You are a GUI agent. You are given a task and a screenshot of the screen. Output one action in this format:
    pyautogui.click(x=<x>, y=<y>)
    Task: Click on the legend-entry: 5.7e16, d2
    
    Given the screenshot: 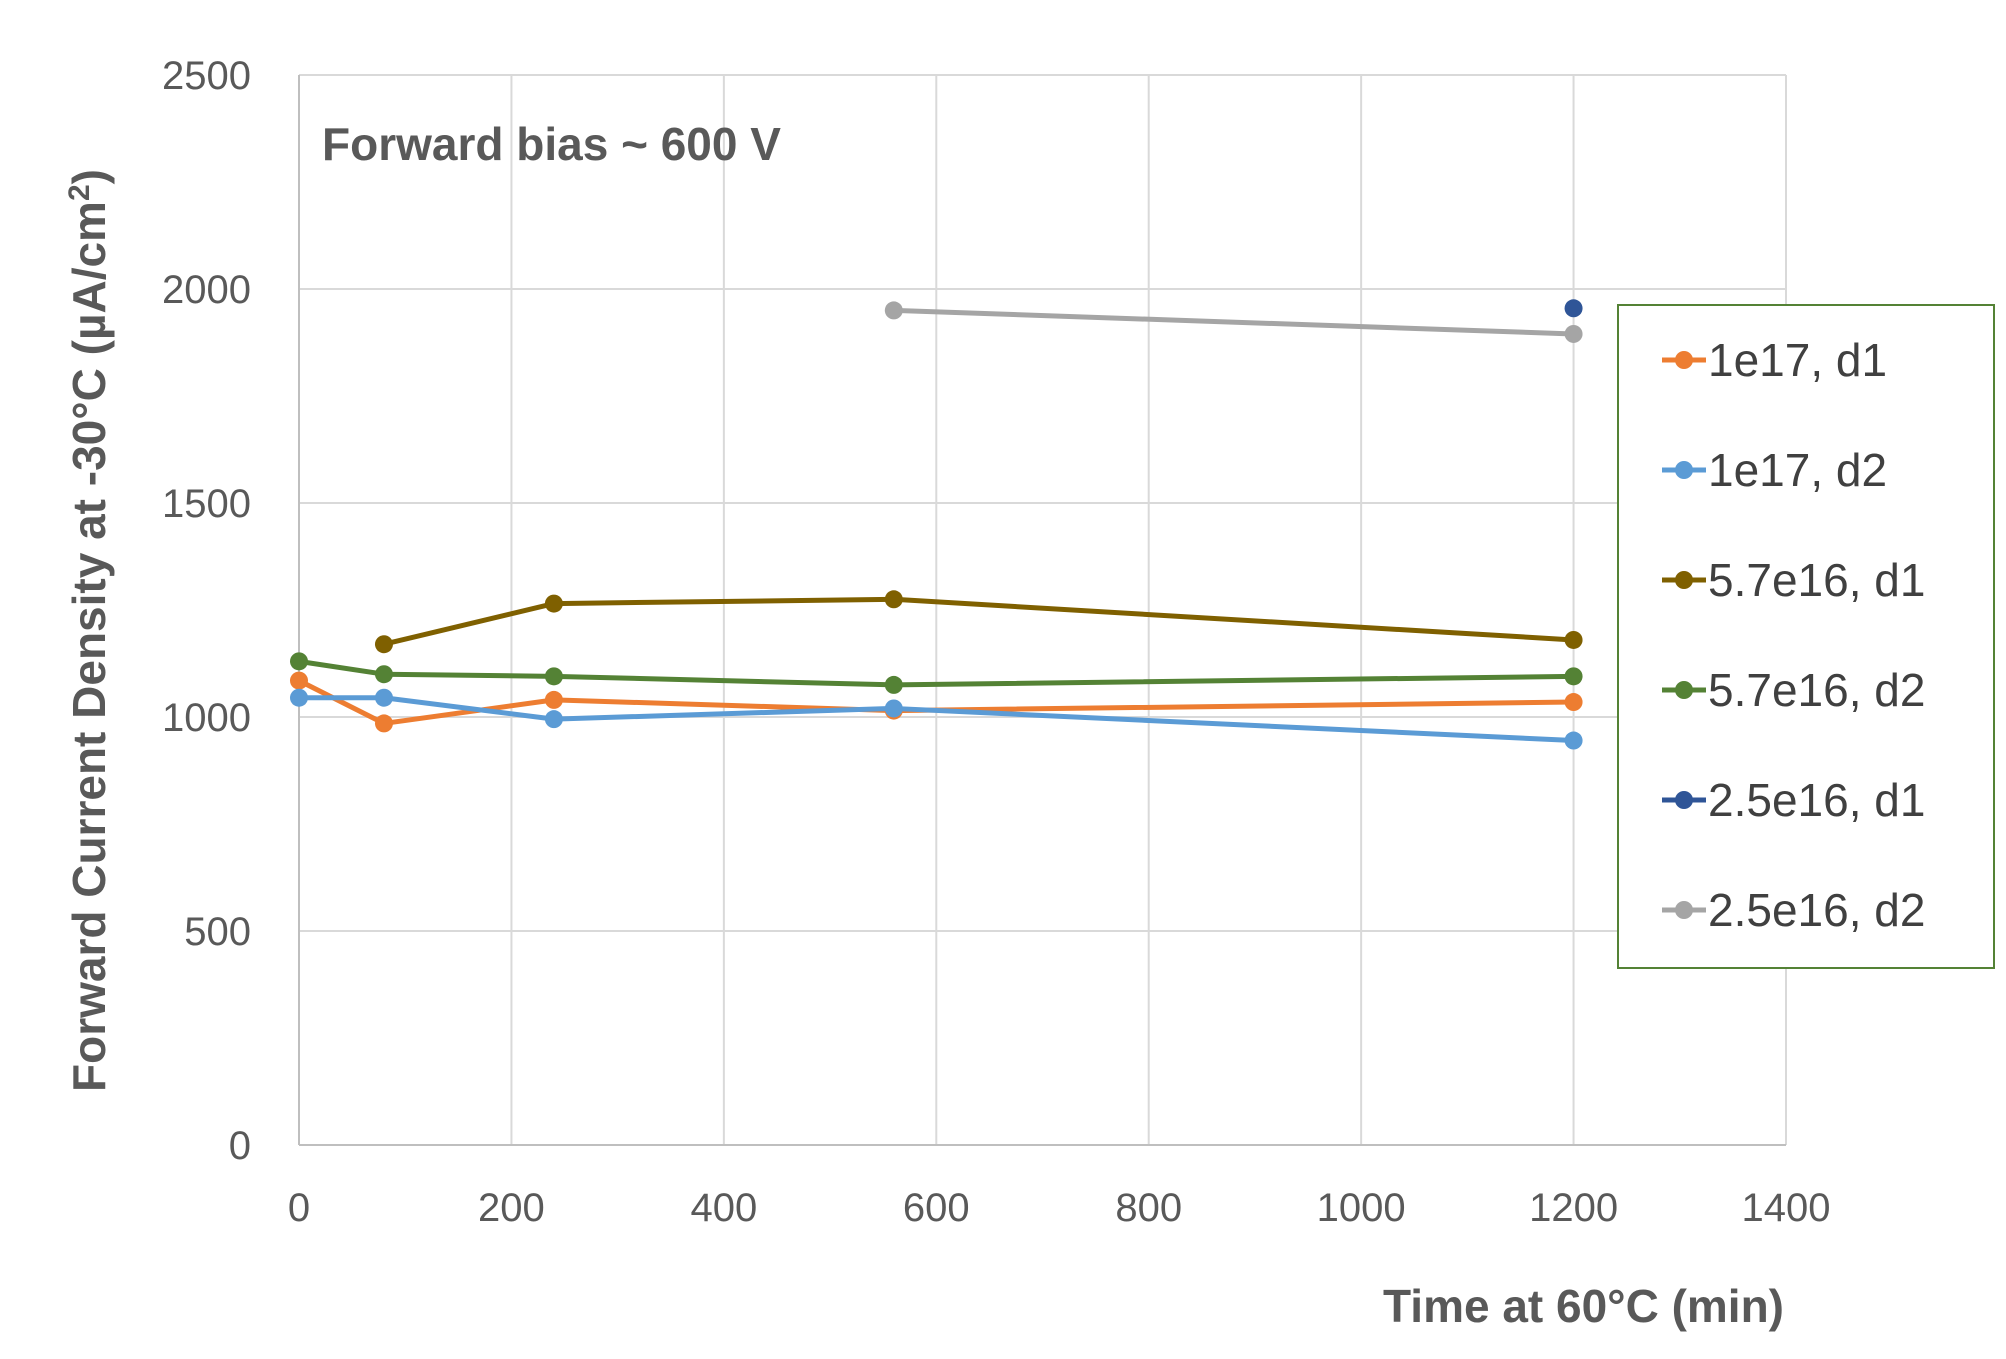 What is the action you would take?
    pyautogui.click(x=1793, y=690)
    